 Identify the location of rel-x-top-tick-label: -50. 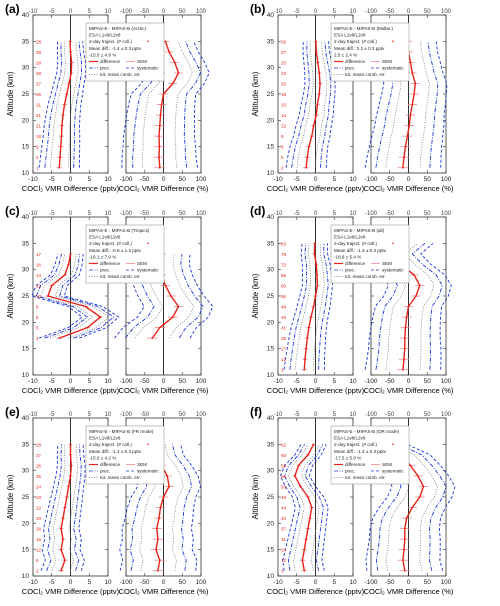
(389, 214).